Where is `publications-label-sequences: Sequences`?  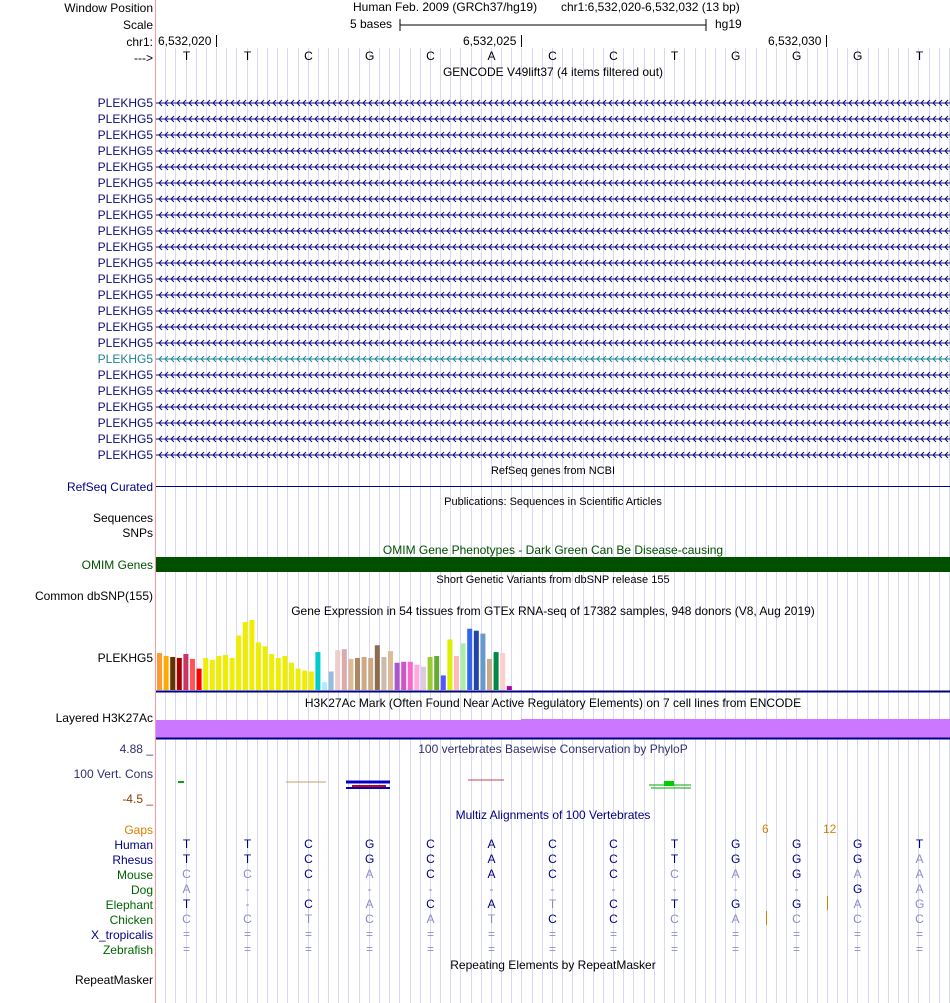 publications-label-sequences: Sequences is located at coordinates (122, 518).